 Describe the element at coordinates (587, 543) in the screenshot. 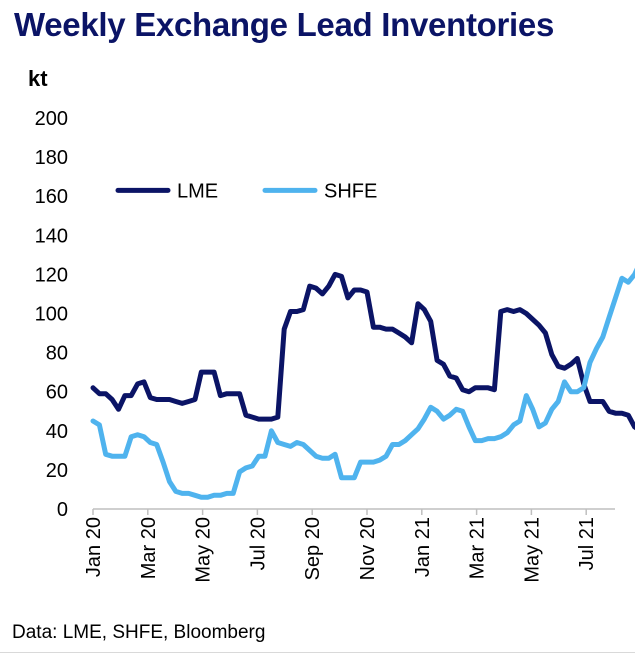

I see `x-tick-label: Jul 21` at that location.